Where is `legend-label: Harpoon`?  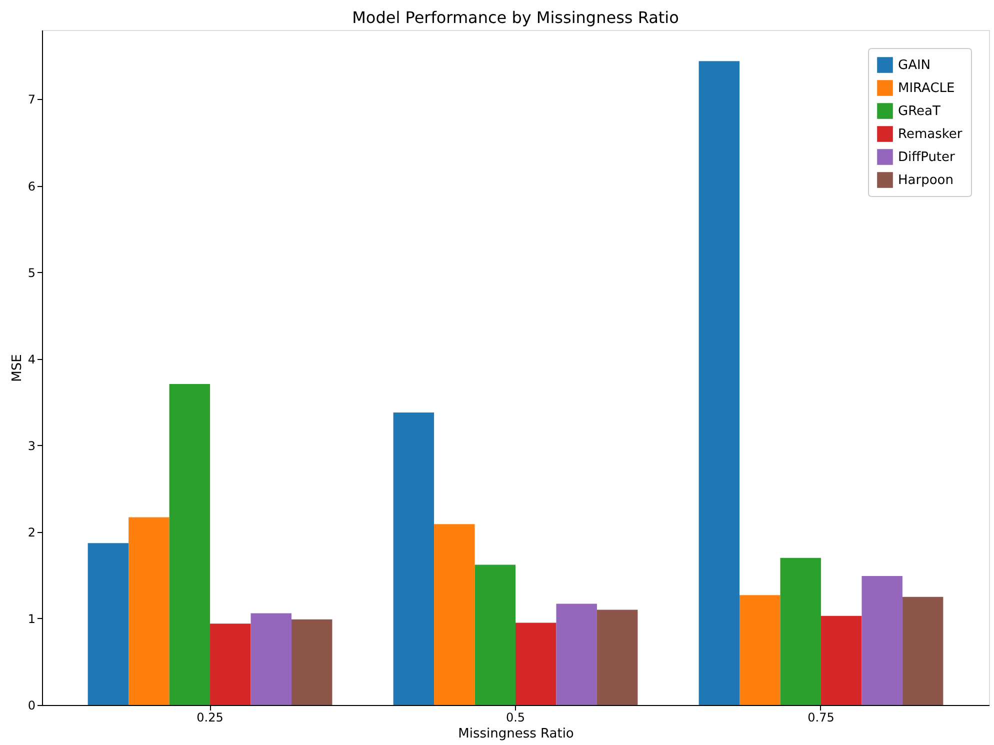 legend-label: Harpoon is located at coordinates (926, 180).